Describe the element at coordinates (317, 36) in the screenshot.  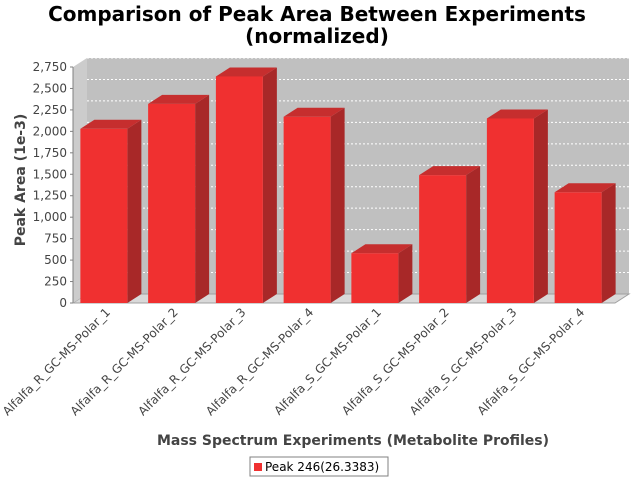
I see `chart-subtitle: (normalized)` at that location.